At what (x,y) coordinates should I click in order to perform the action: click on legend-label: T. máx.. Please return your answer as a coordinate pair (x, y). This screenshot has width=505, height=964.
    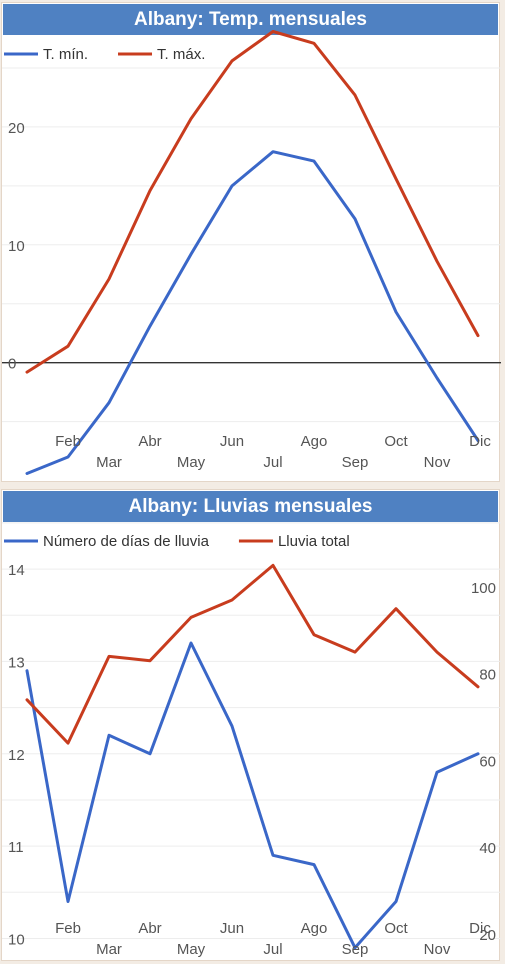
    Looking at the image, I should click on (181, 54).